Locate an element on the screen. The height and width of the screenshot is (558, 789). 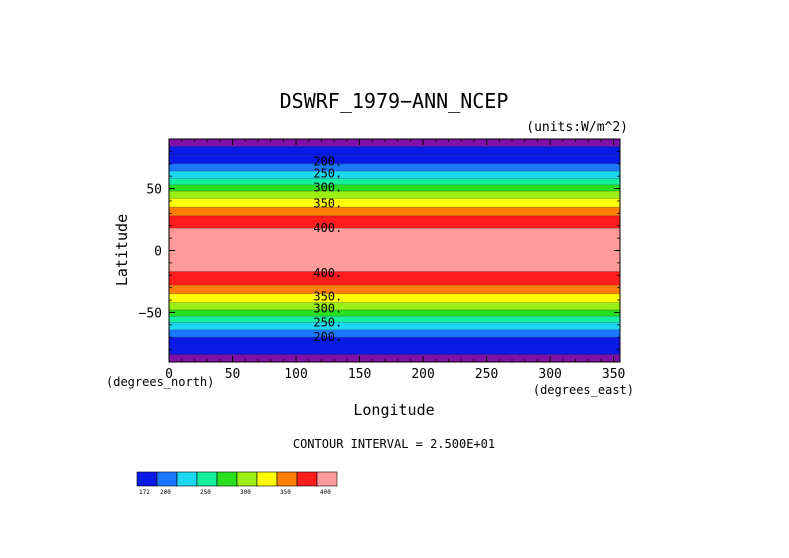
colorbar-label-0: 172 is located at coordinates (144, 492).